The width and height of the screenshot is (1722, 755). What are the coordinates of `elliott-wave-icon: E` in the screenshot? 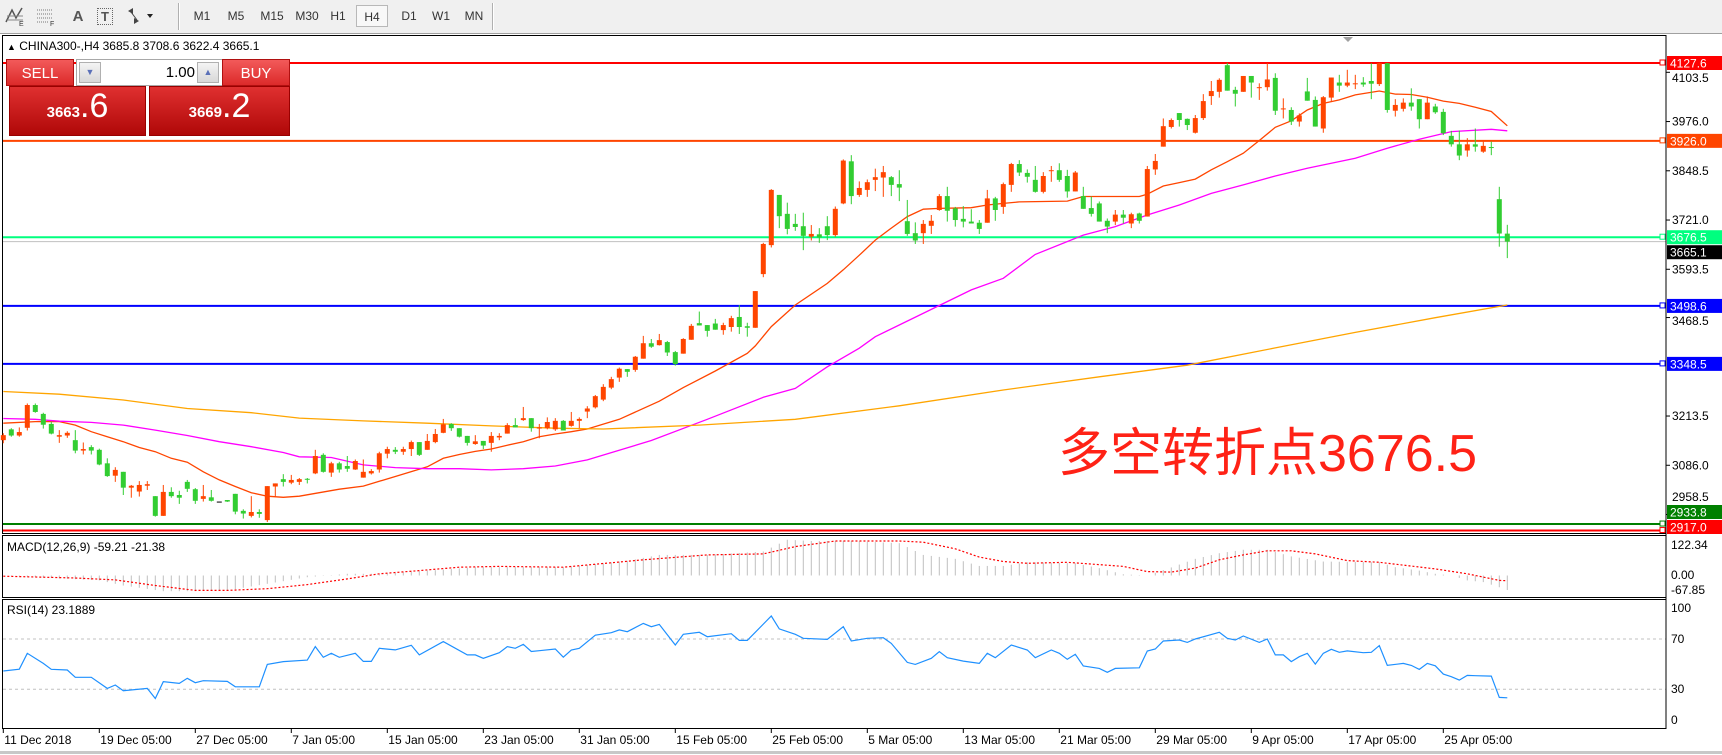 It's located at (15, 16).